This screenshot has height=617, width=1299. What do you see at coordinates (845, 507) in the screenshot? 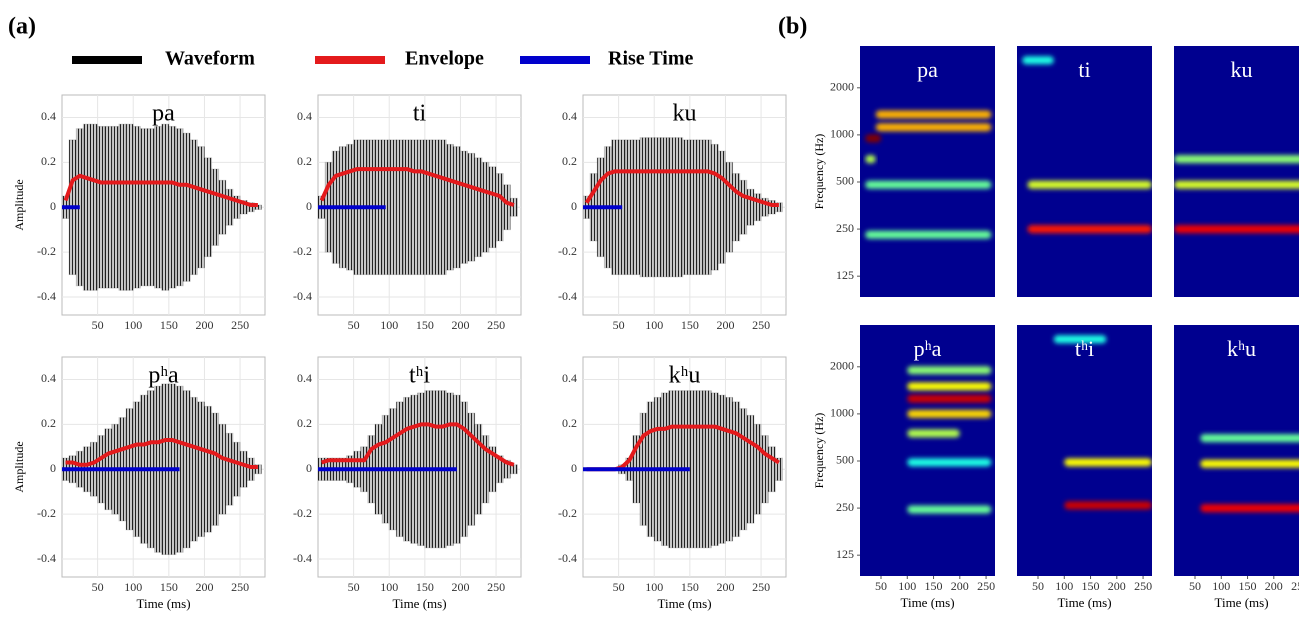
I see `y-tick-label: 250` at bounding box center [845, 507].